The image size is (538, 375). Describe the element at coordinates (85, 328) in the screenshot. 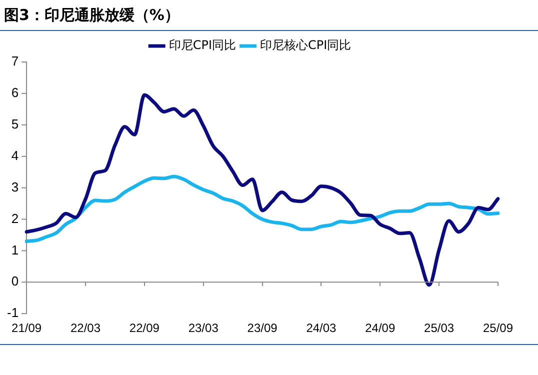

I see `x-tick-label: 22/03` at that location.